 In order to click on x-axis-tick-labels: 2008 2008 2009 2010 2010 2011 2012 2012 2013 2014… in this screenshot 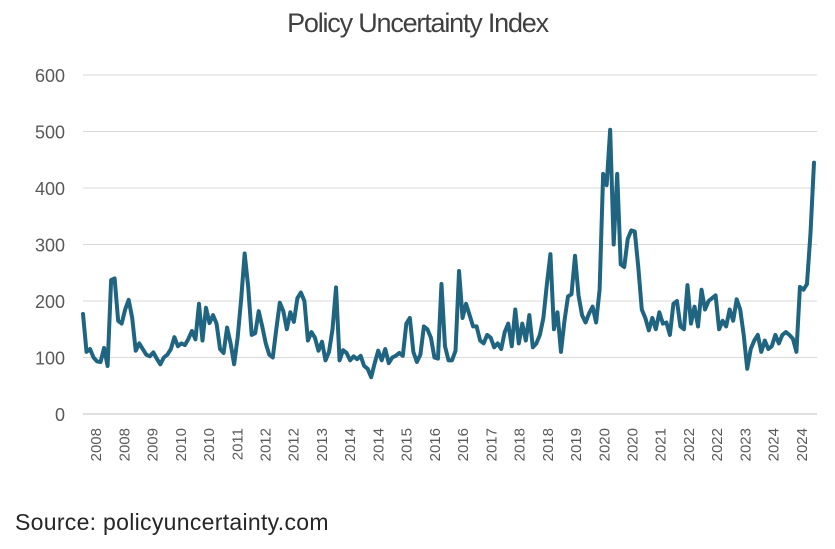, I will do `click(449, 444)`.